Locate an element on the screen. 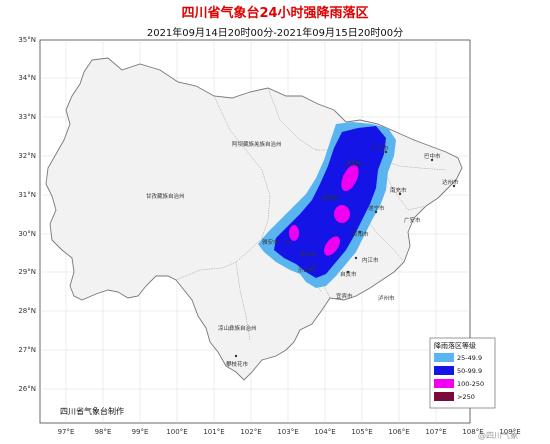  lon-label: 107°E is located at coordinates (435, 432).